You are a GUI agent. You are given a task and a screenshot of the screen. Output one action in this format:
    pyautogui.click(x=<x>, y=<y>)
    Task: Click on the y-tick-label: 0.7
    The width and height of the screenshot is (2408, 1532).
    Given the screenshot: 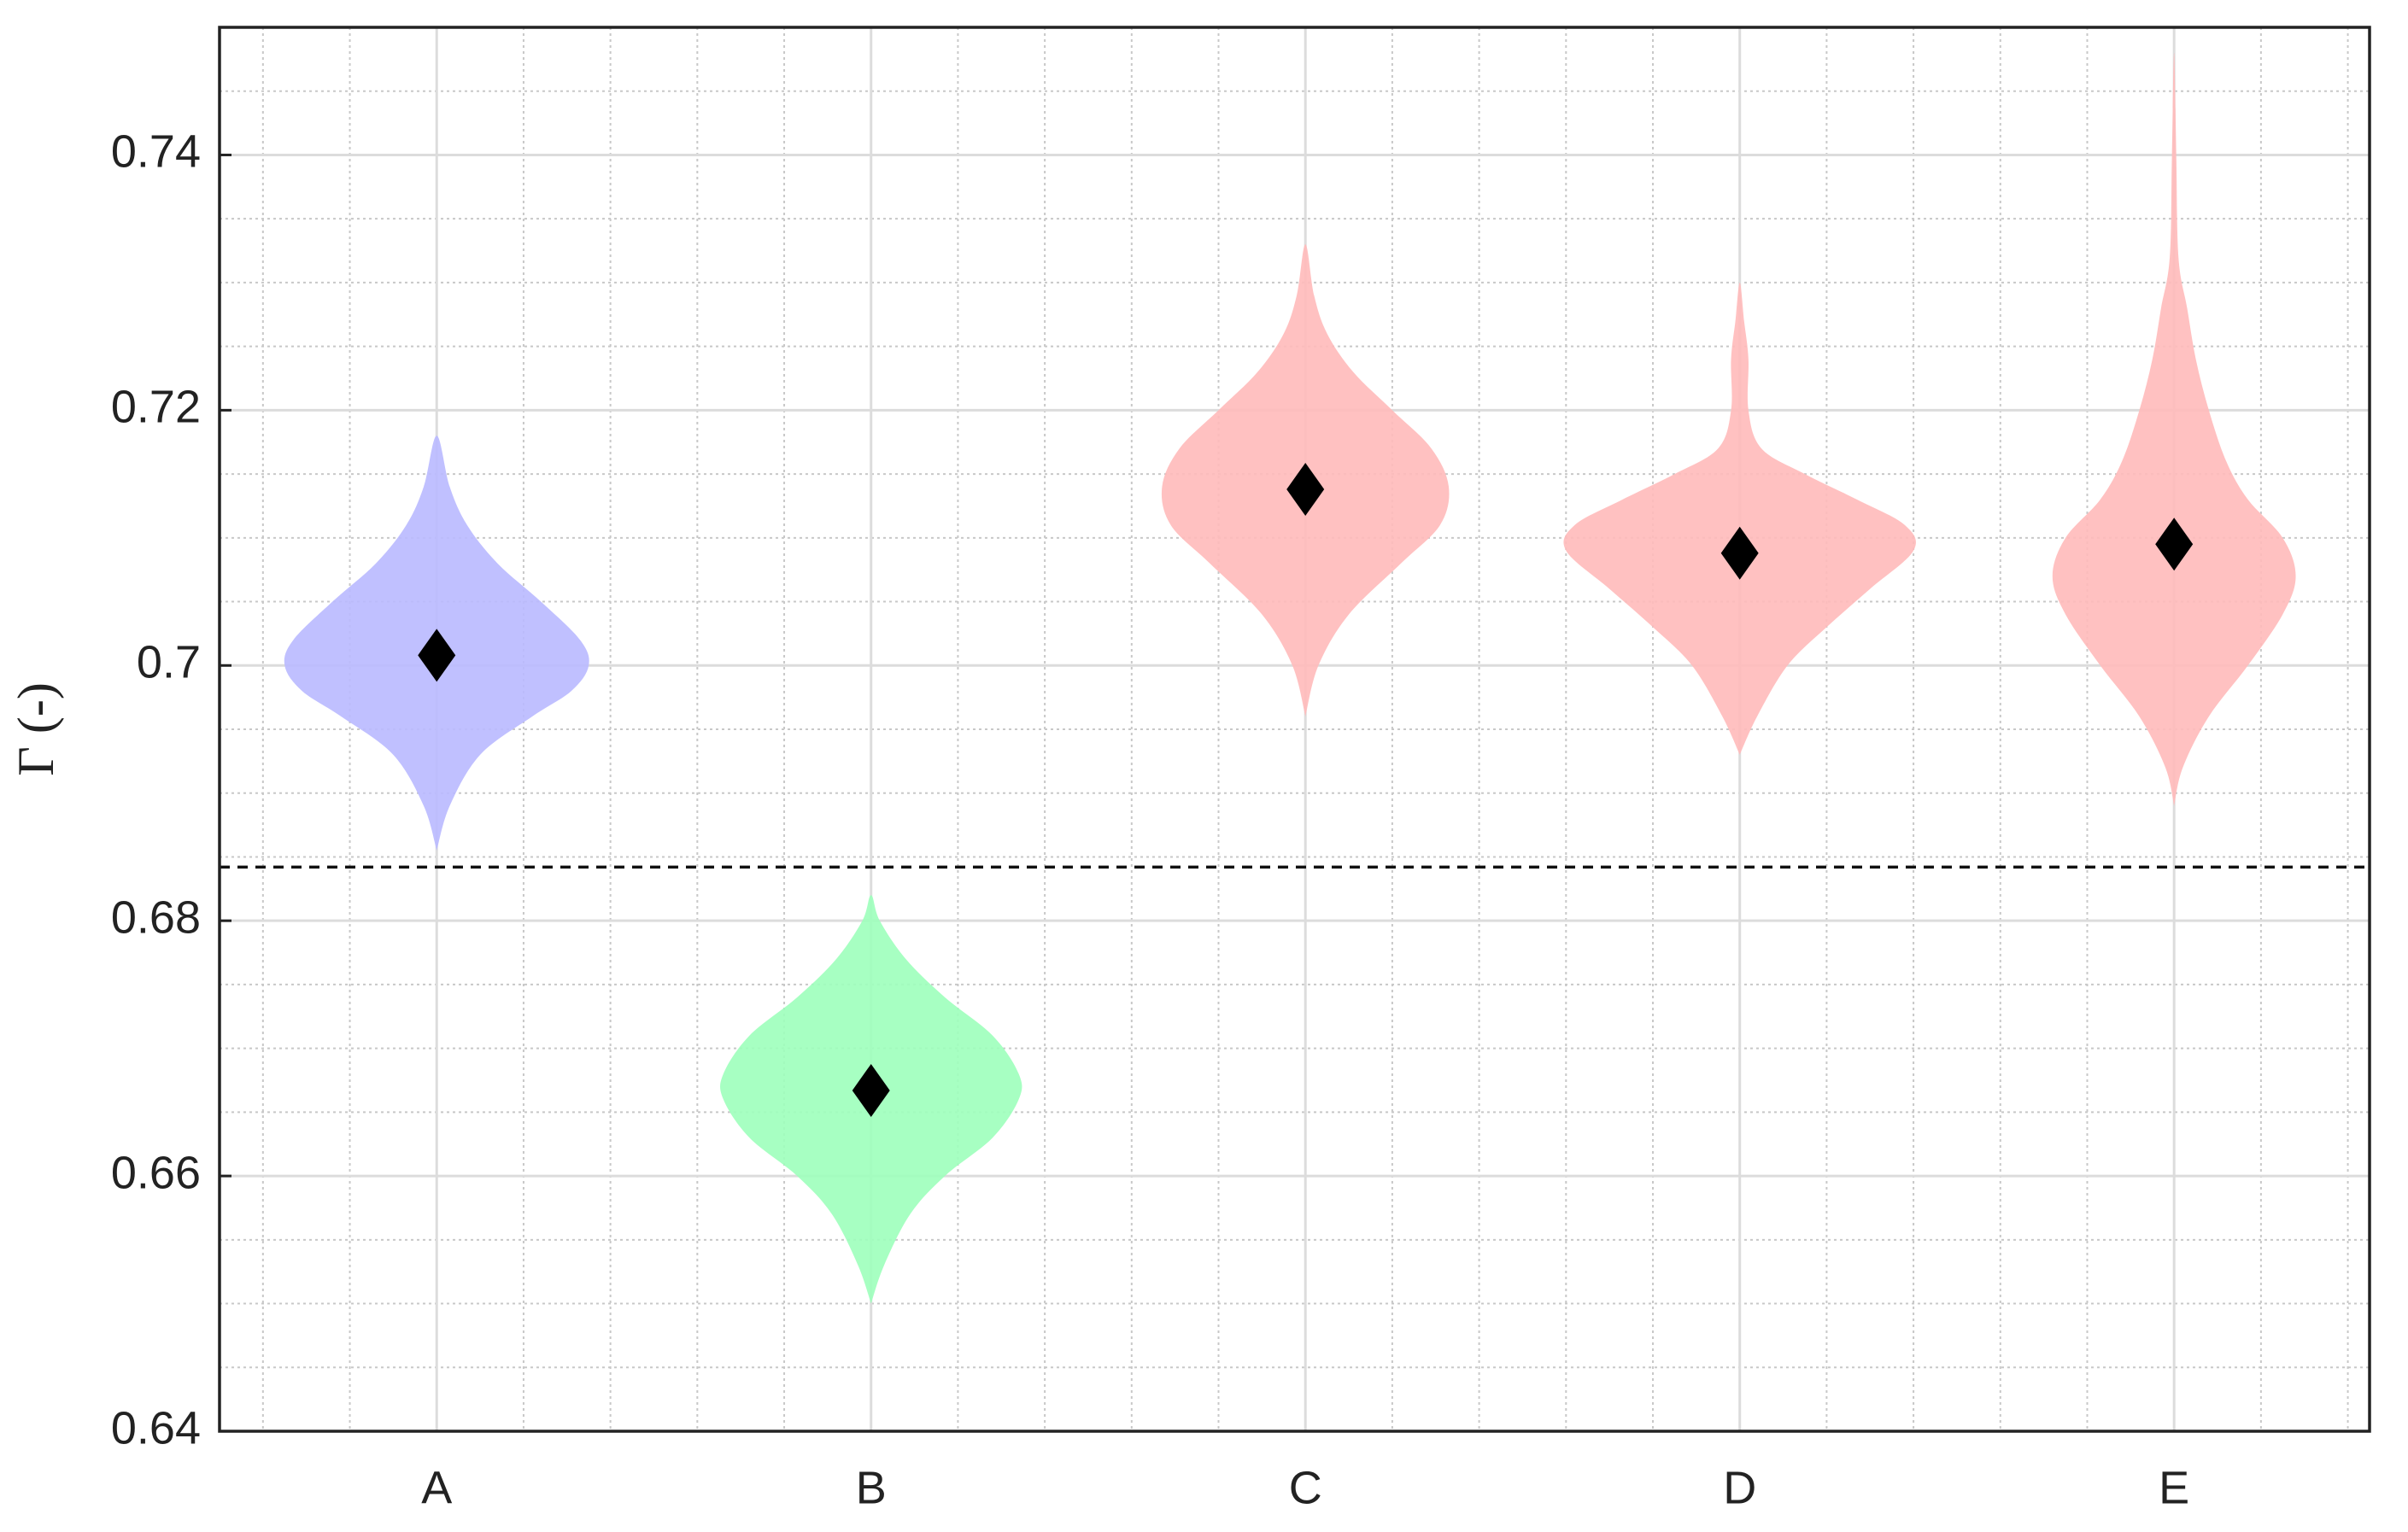 What is the action you would take?
    pyautogui.click(x=169, y=662)
    